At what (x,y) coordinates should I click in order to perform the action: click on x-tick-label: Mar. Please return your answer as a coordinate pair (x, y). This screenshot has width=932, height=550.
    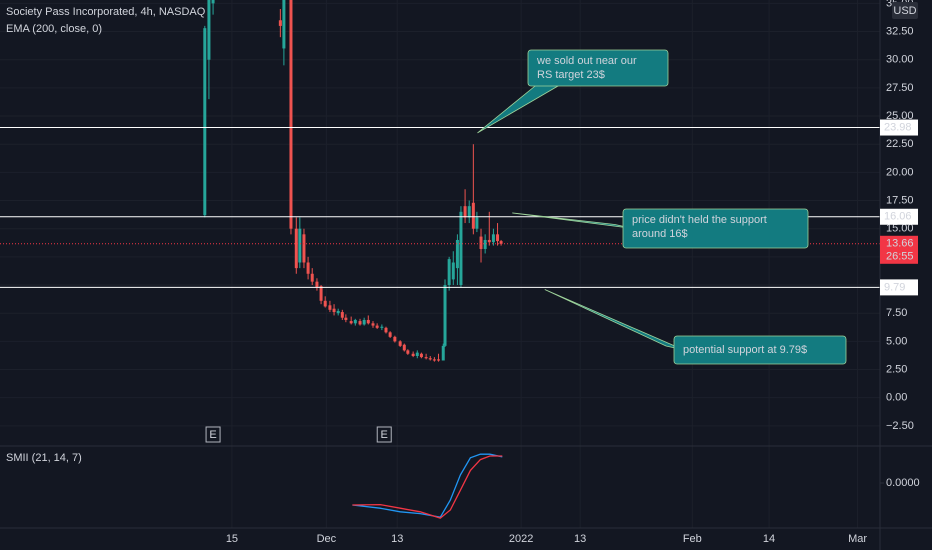
    Looking at the image, I should click on (857, 539).